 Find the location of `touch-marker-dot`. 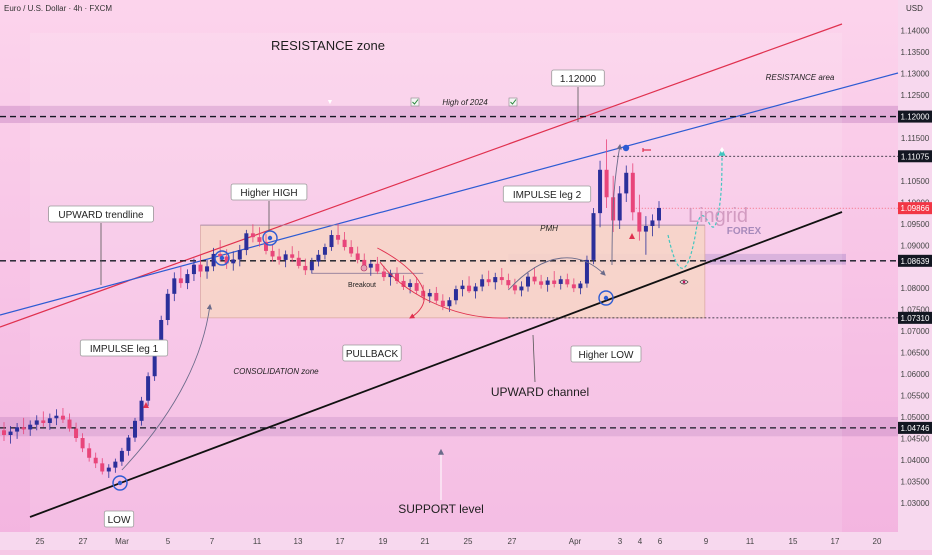

touch-marker-dot is located at coordinates (222, 258).